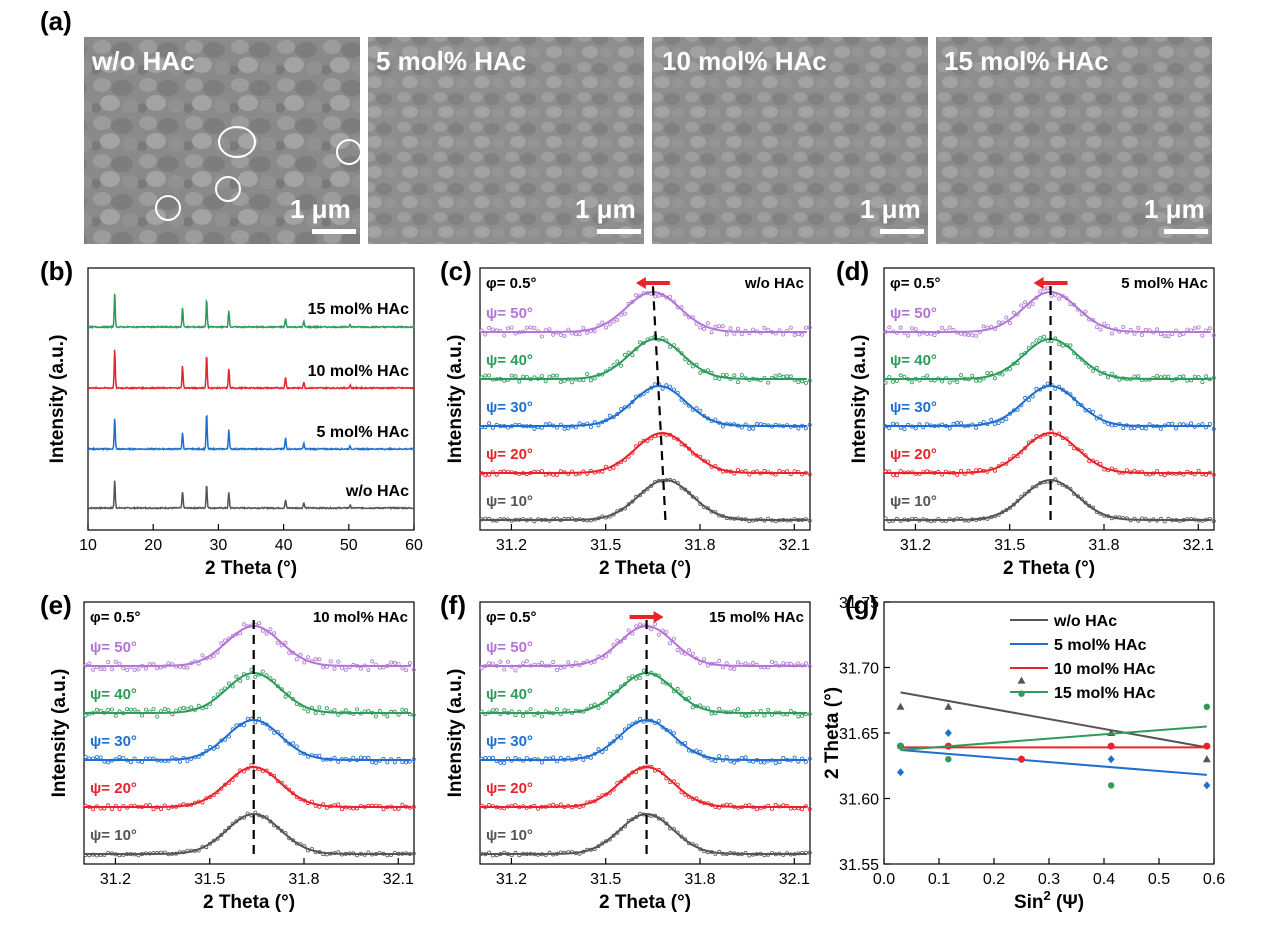 This screenshot has height=928, width=1280. What do you see at coordinates (1049, 733) in the screenshot?
I see `plot-frame` at bounding box center [1049, 733].